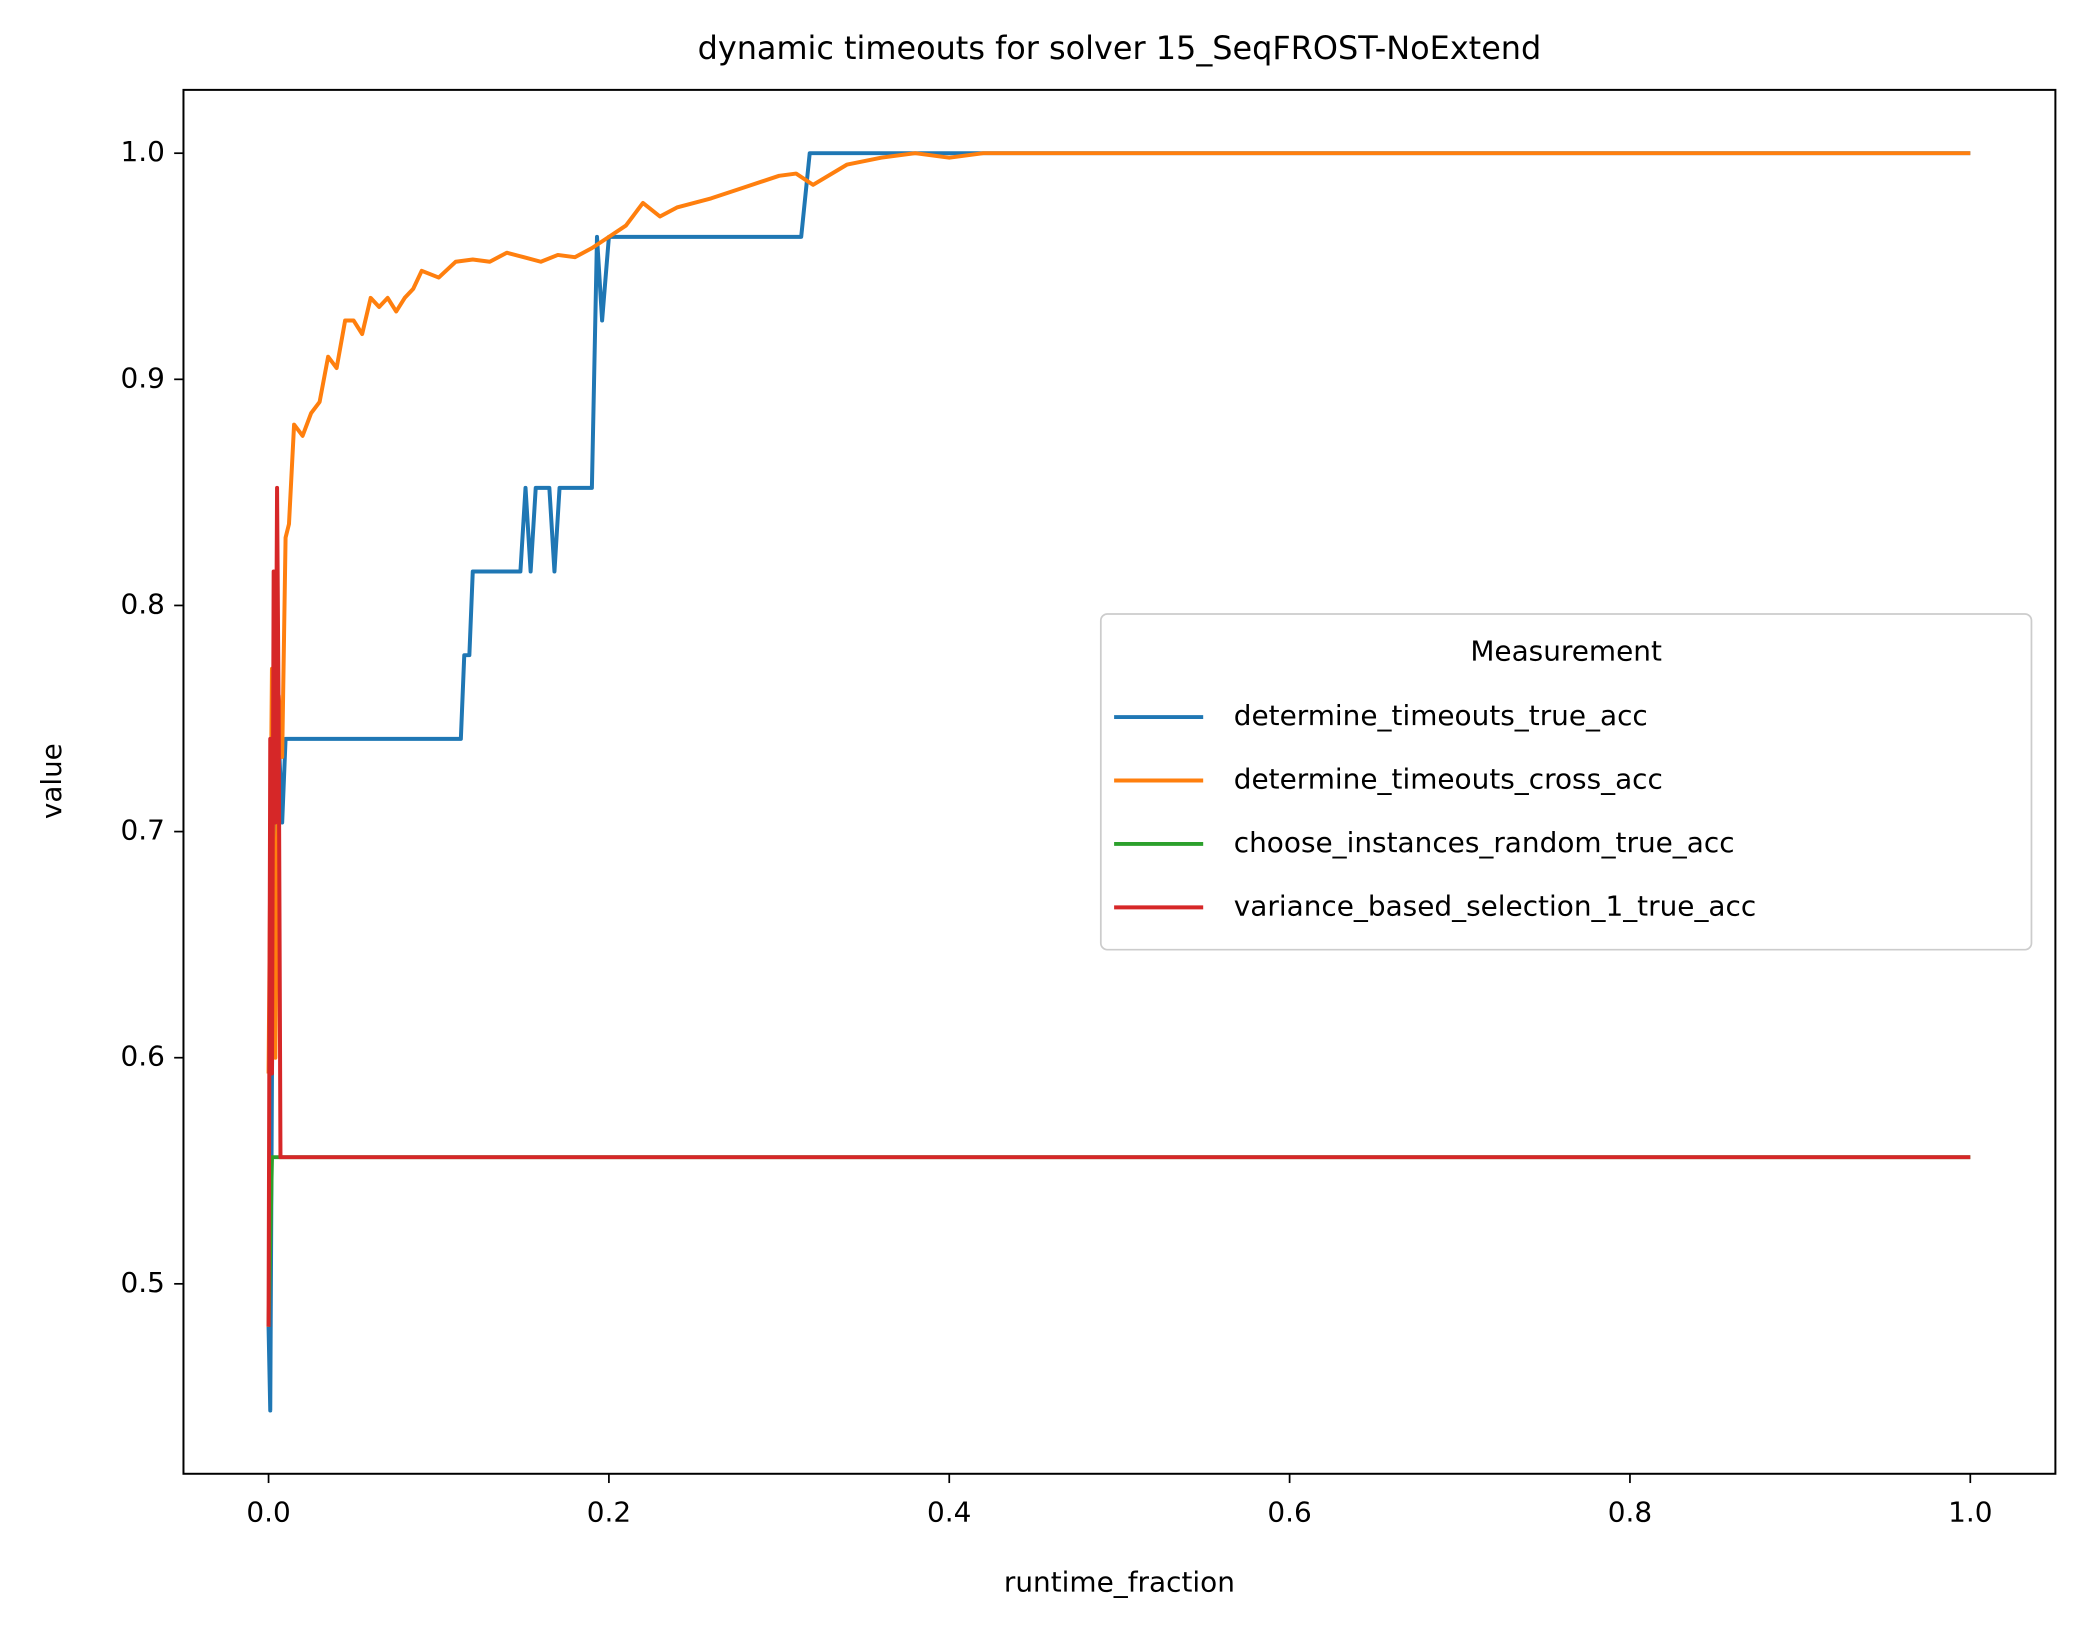 The image size is (2074, 1639). Describe the element at coordinates (1495, 905) in the screenshot. I see `legend-label: variance_based_selection_1_true_acc` at that location.